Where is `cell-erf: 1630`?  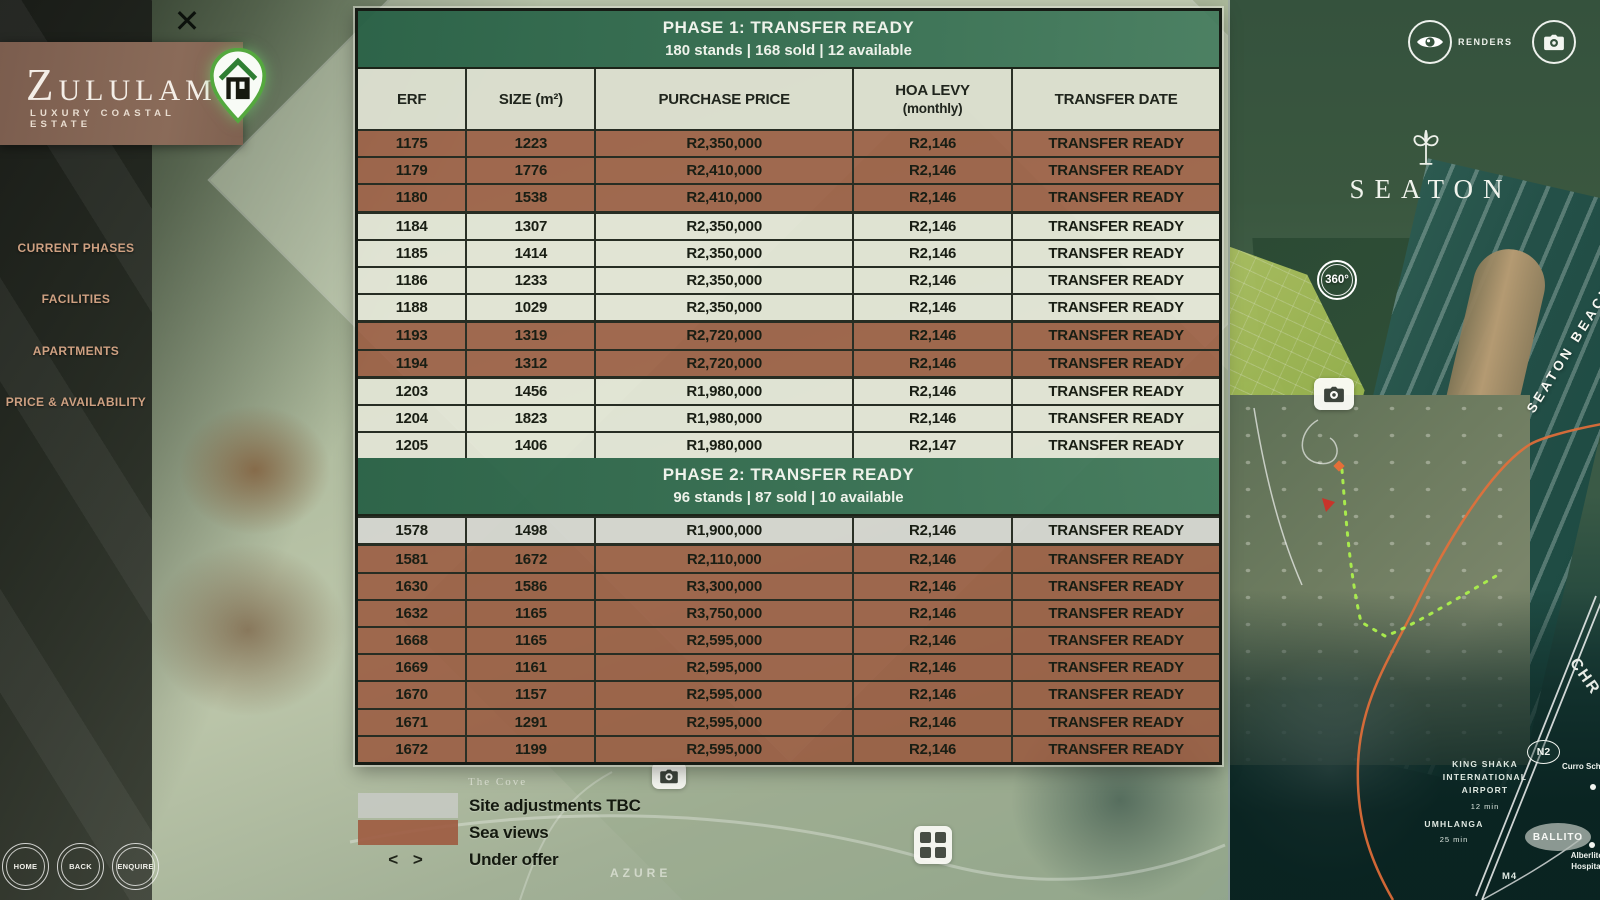 cell-erf: 1630 is located at coordinates (413, 586).